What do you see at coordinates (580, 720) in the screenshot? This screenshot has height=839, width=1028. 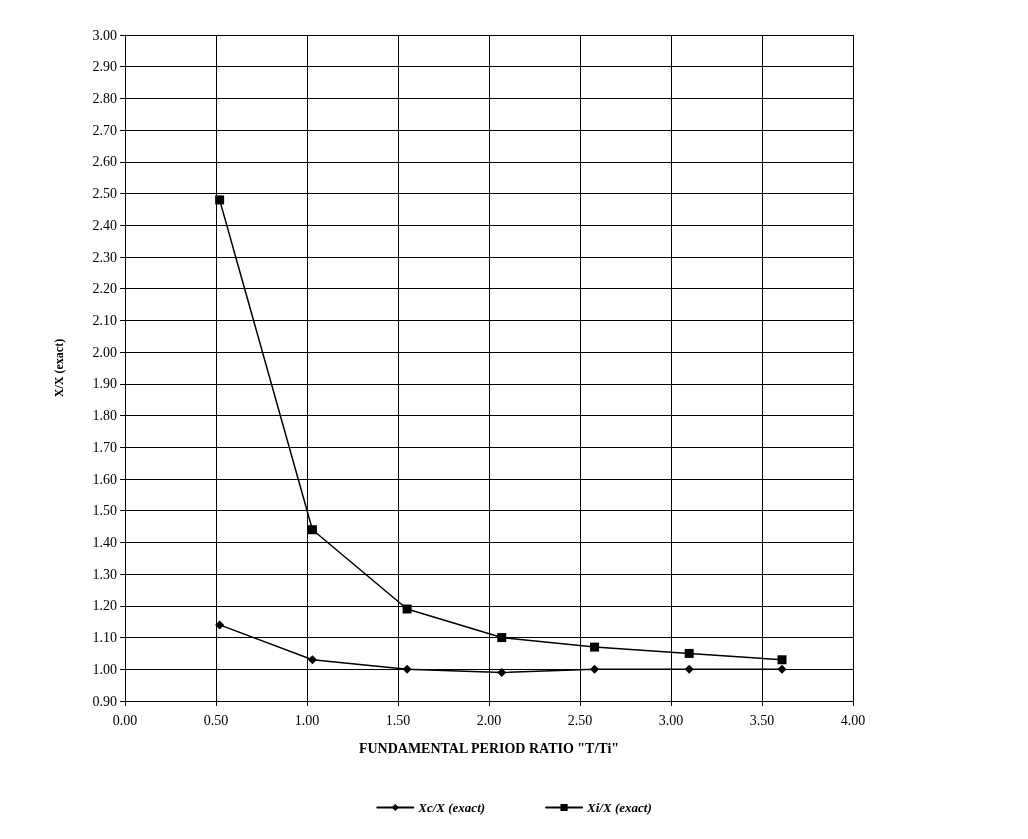 I see `x-tick-label: 2.50` at bounding box center [580, 720].